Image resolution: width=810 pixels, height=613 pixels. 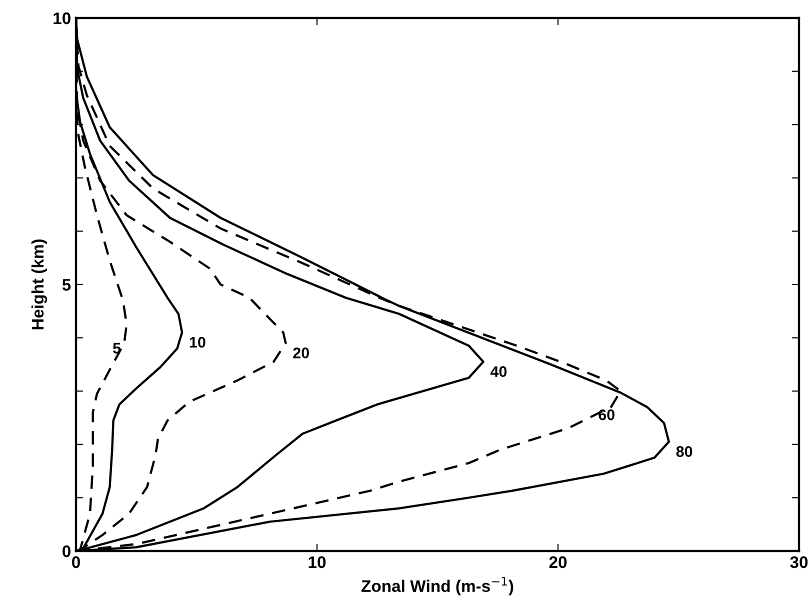 What do you see at coordinates (498, 371) in the screenshot?
I see `series-label: 40` at bounding box center [498, 371].